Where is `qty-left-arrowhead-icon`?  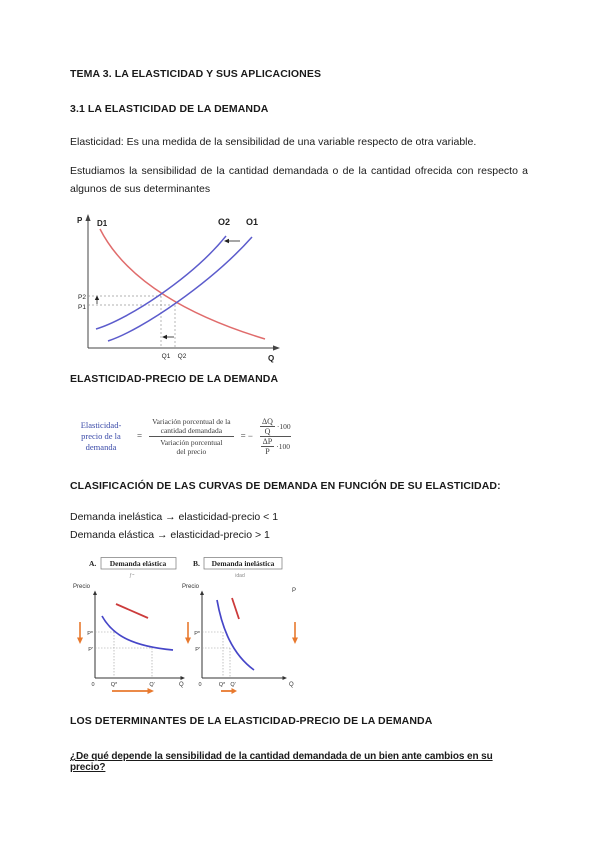 qty-left-arrowhead-icon is located at coordinates (164, 337).